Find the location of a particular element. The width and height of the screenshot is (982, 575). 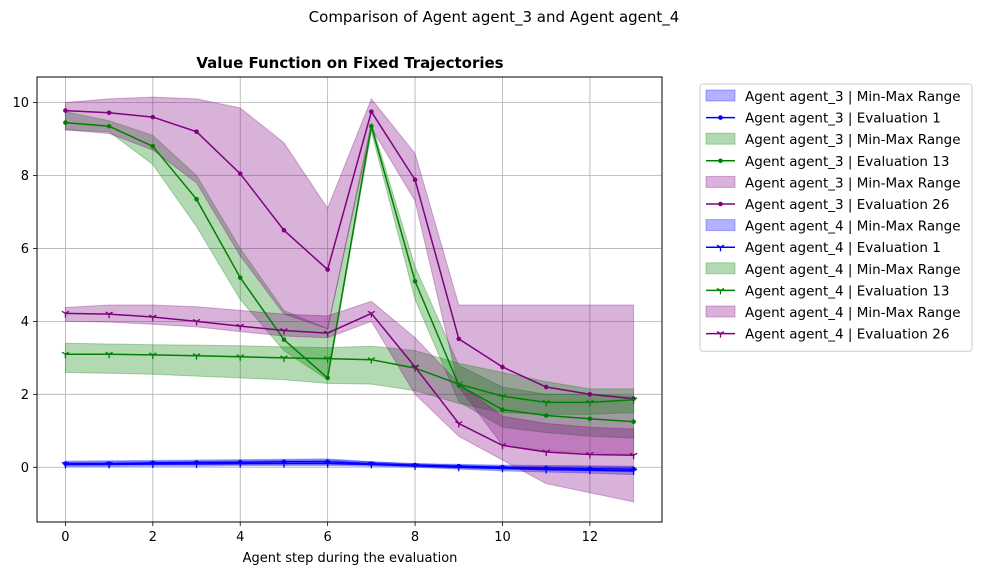

legend-entry-line: Agent agent_3 | Evaluation 13 is located at coordinates (847, 162).